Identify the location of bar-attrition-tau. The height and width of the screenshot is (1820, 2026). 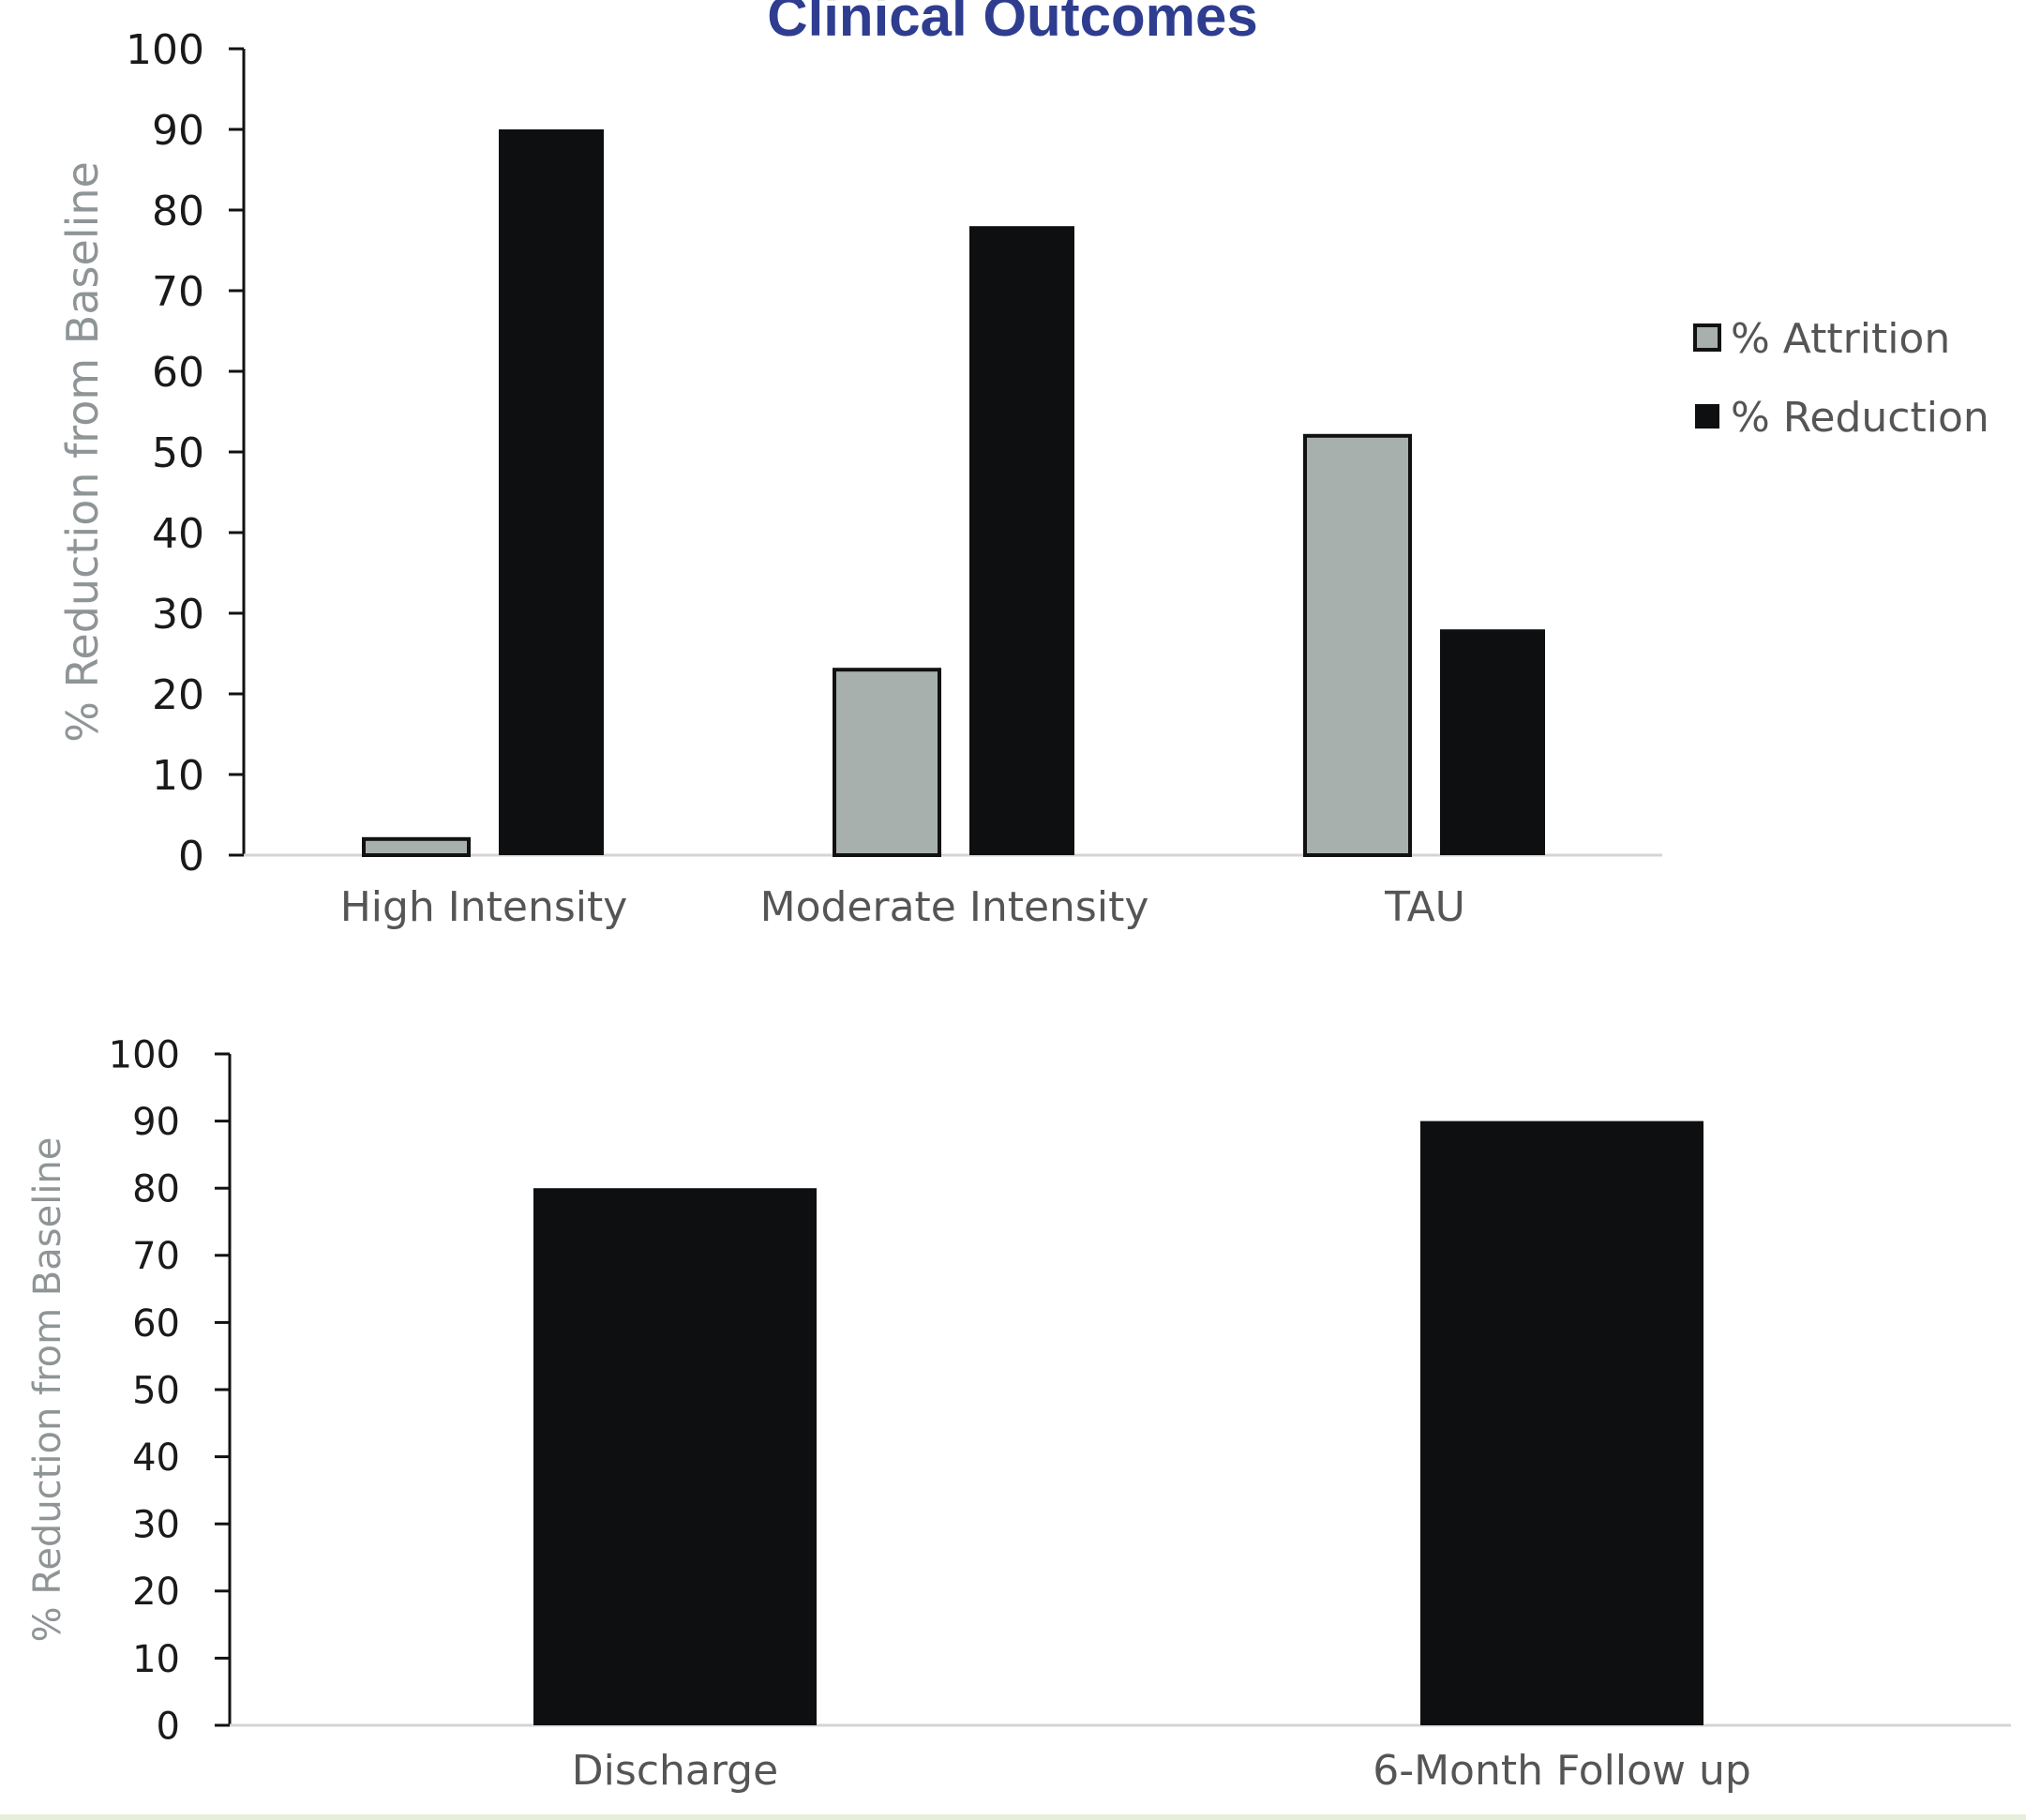
(1357, 645).